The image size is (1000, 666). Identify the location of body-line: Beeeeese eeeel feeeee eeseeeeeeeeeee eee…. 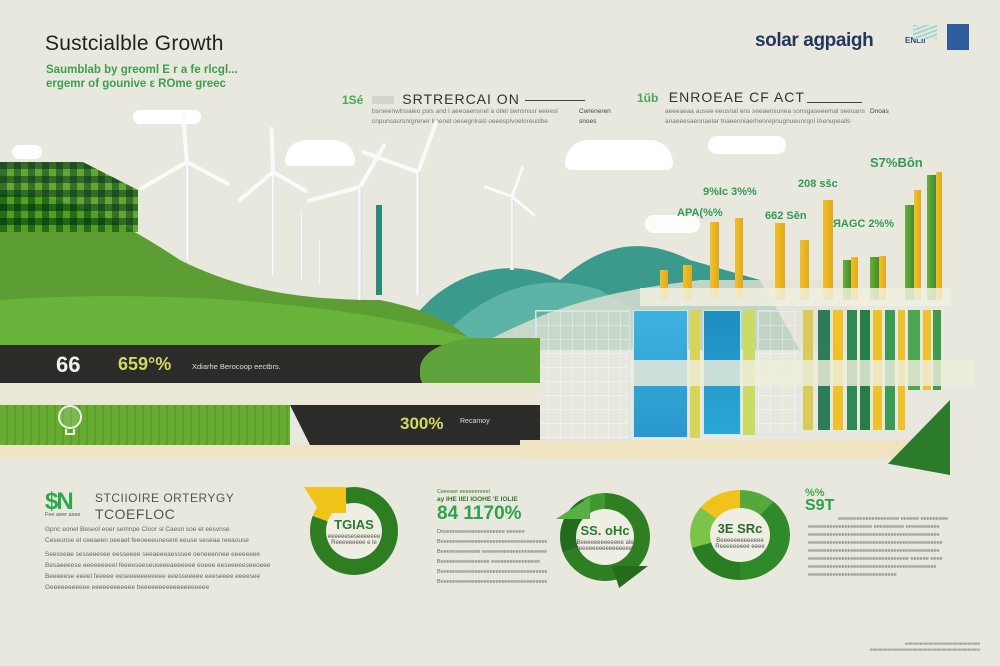
(153, 576).